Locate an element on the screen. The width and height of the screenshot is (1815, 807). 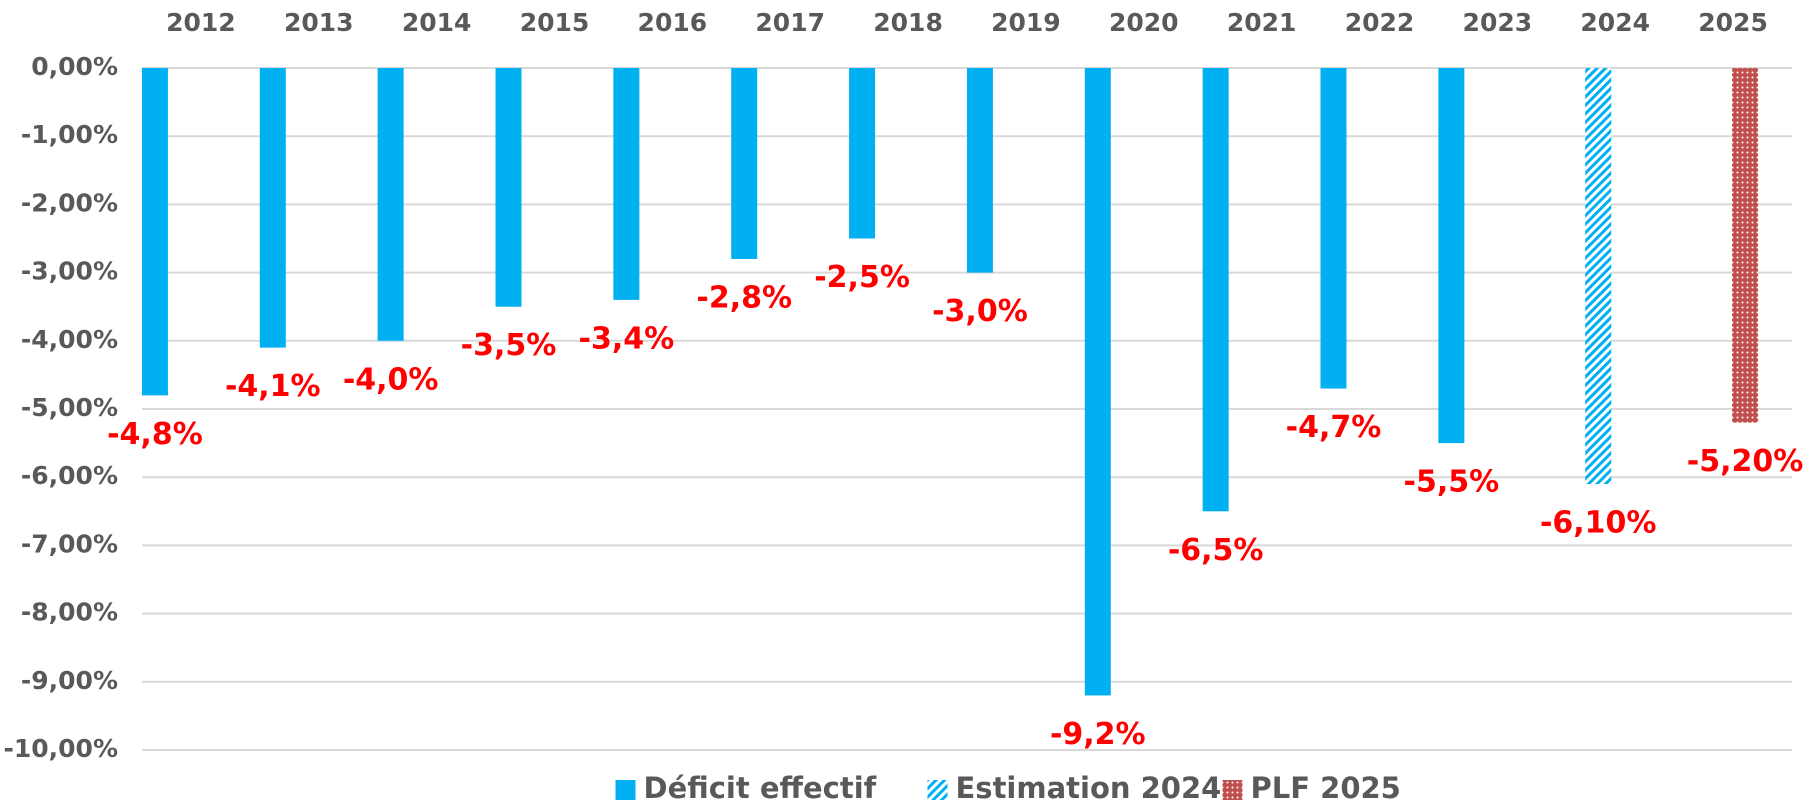
value-label: -3,5% is located at coordinates (509, 345).